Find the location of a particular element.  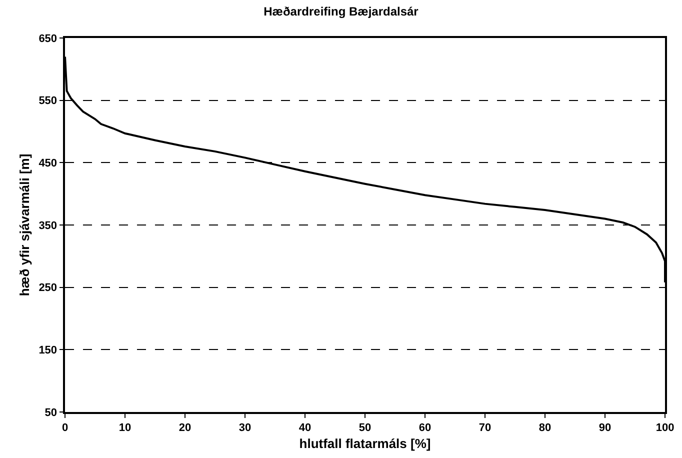

y-tick-label: 550 is located at coordinates (48, 101).